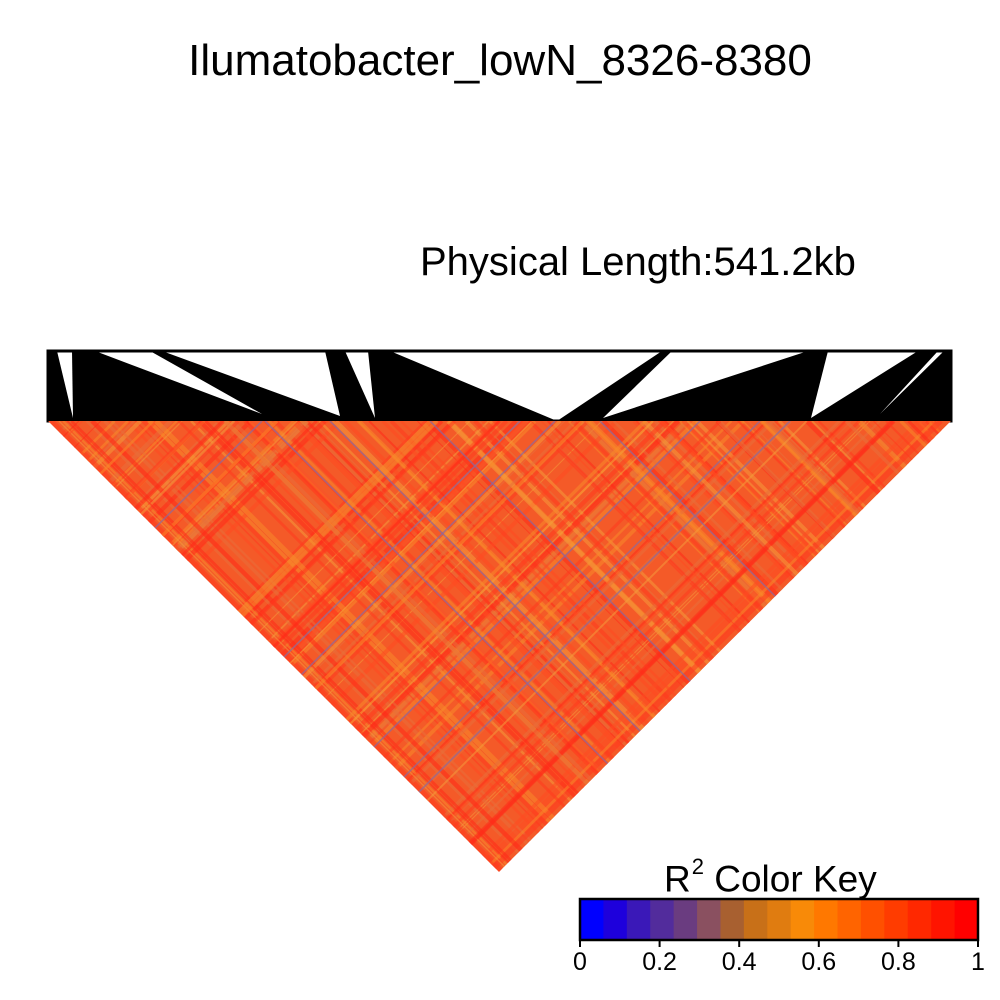 The width and height of the screenshot is (1000, 1000). I want to click on color-key-tick-label: 1, so click(978, 962).